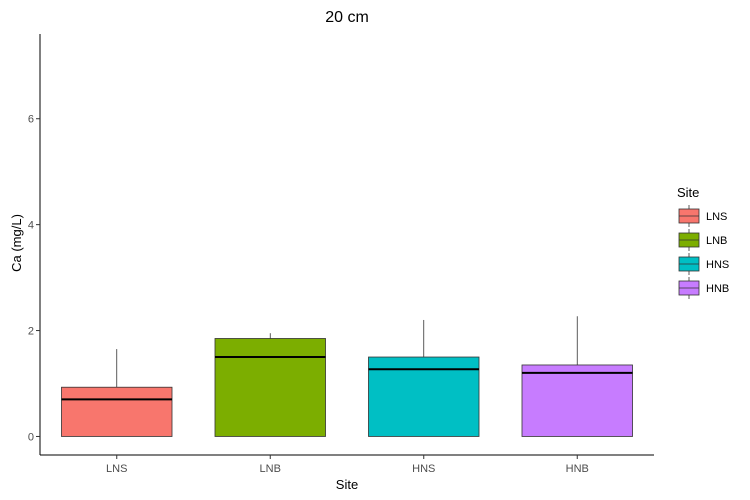 The width and height of the screenshot is (750, 500). What do you see at coordinates (424, 396) in the screenshot?
I see `box-hns` at bounding box center [424, 396].